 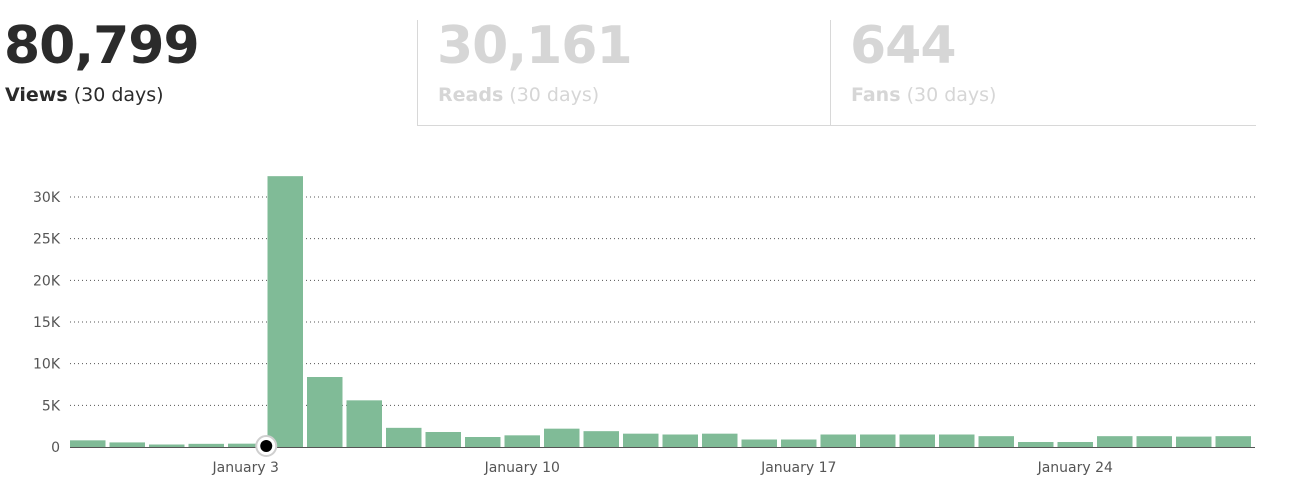 I want to click on views-stat-tab: 80,799 Views (30 days), so click(x=208, y=63).